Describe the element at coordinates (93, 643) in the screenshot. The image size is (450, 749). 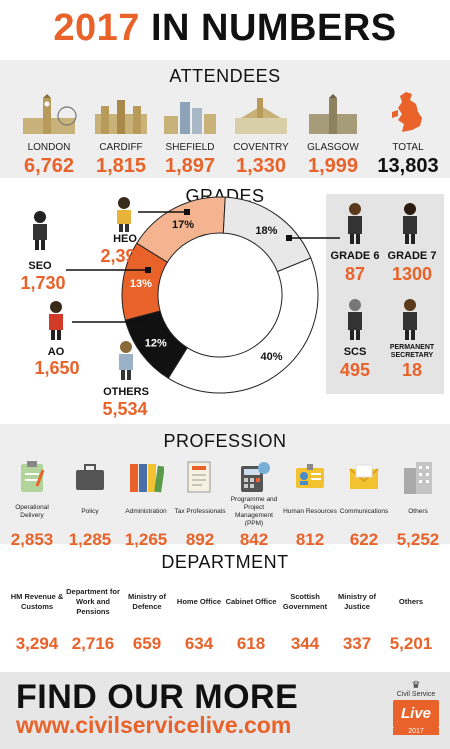
I see `department-value: 2,716` at that location.